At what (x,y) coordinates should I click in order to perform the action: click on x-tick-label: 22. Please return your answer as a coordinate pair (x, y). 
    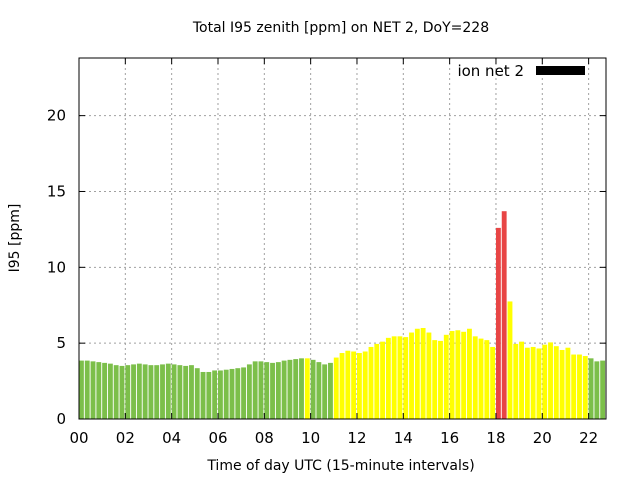
    Looking at the image, I should click on (588, 438).